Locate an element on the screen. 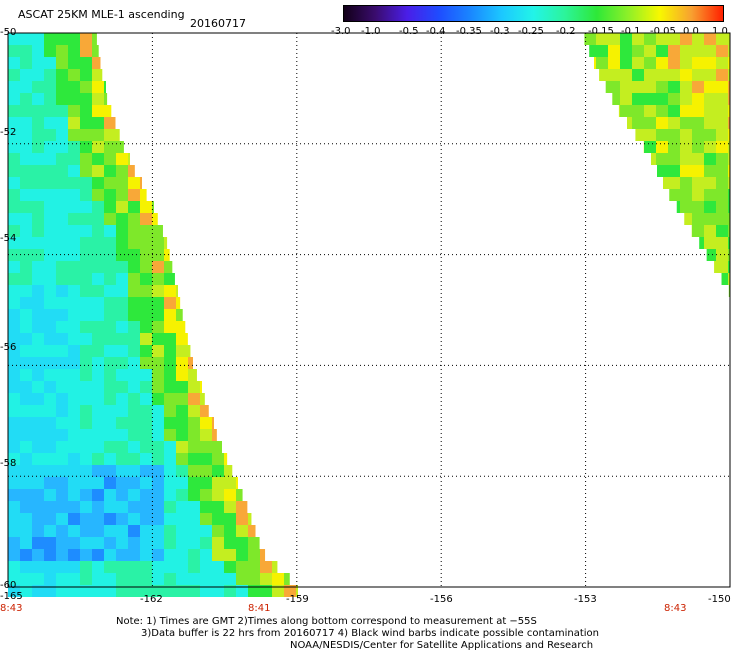 This screenshot has height=651, width=740. color-scale-label: -0.4 is located at coordinates (436, 31).